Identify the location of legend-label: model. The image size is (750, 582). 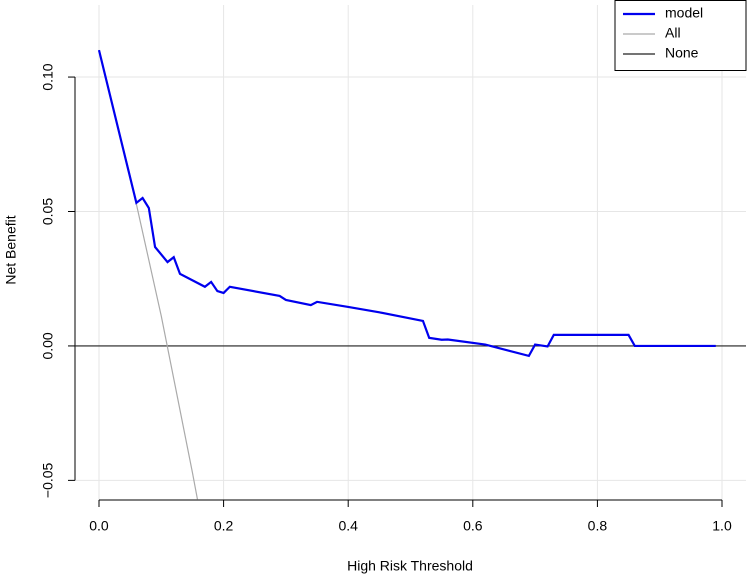
(684, 13).